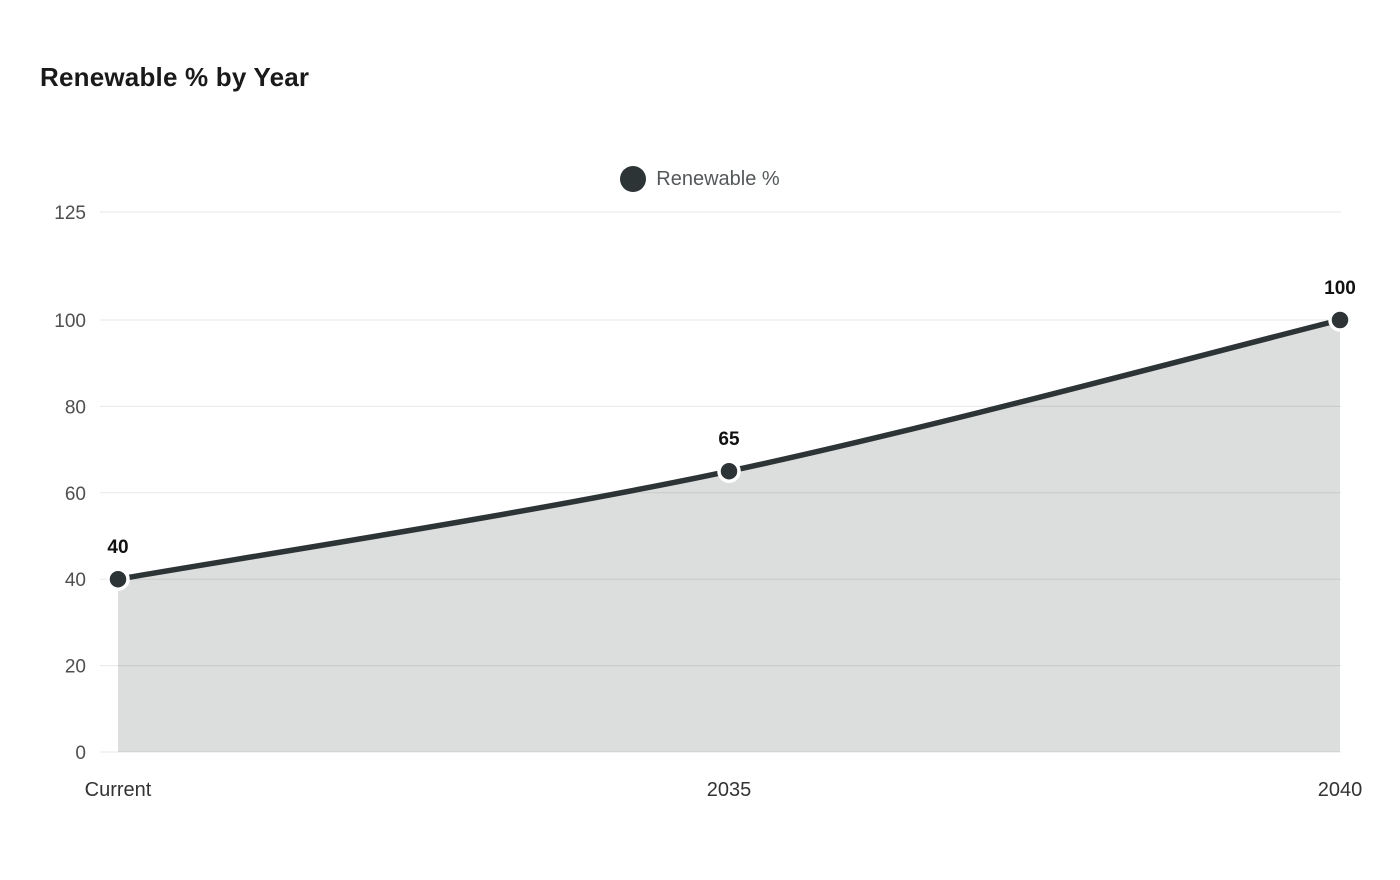 The image size is (1400, 880). Describe the element at coordinates (729, 790) in the screenshot. I see `x-tick-label: 2035` at that location.